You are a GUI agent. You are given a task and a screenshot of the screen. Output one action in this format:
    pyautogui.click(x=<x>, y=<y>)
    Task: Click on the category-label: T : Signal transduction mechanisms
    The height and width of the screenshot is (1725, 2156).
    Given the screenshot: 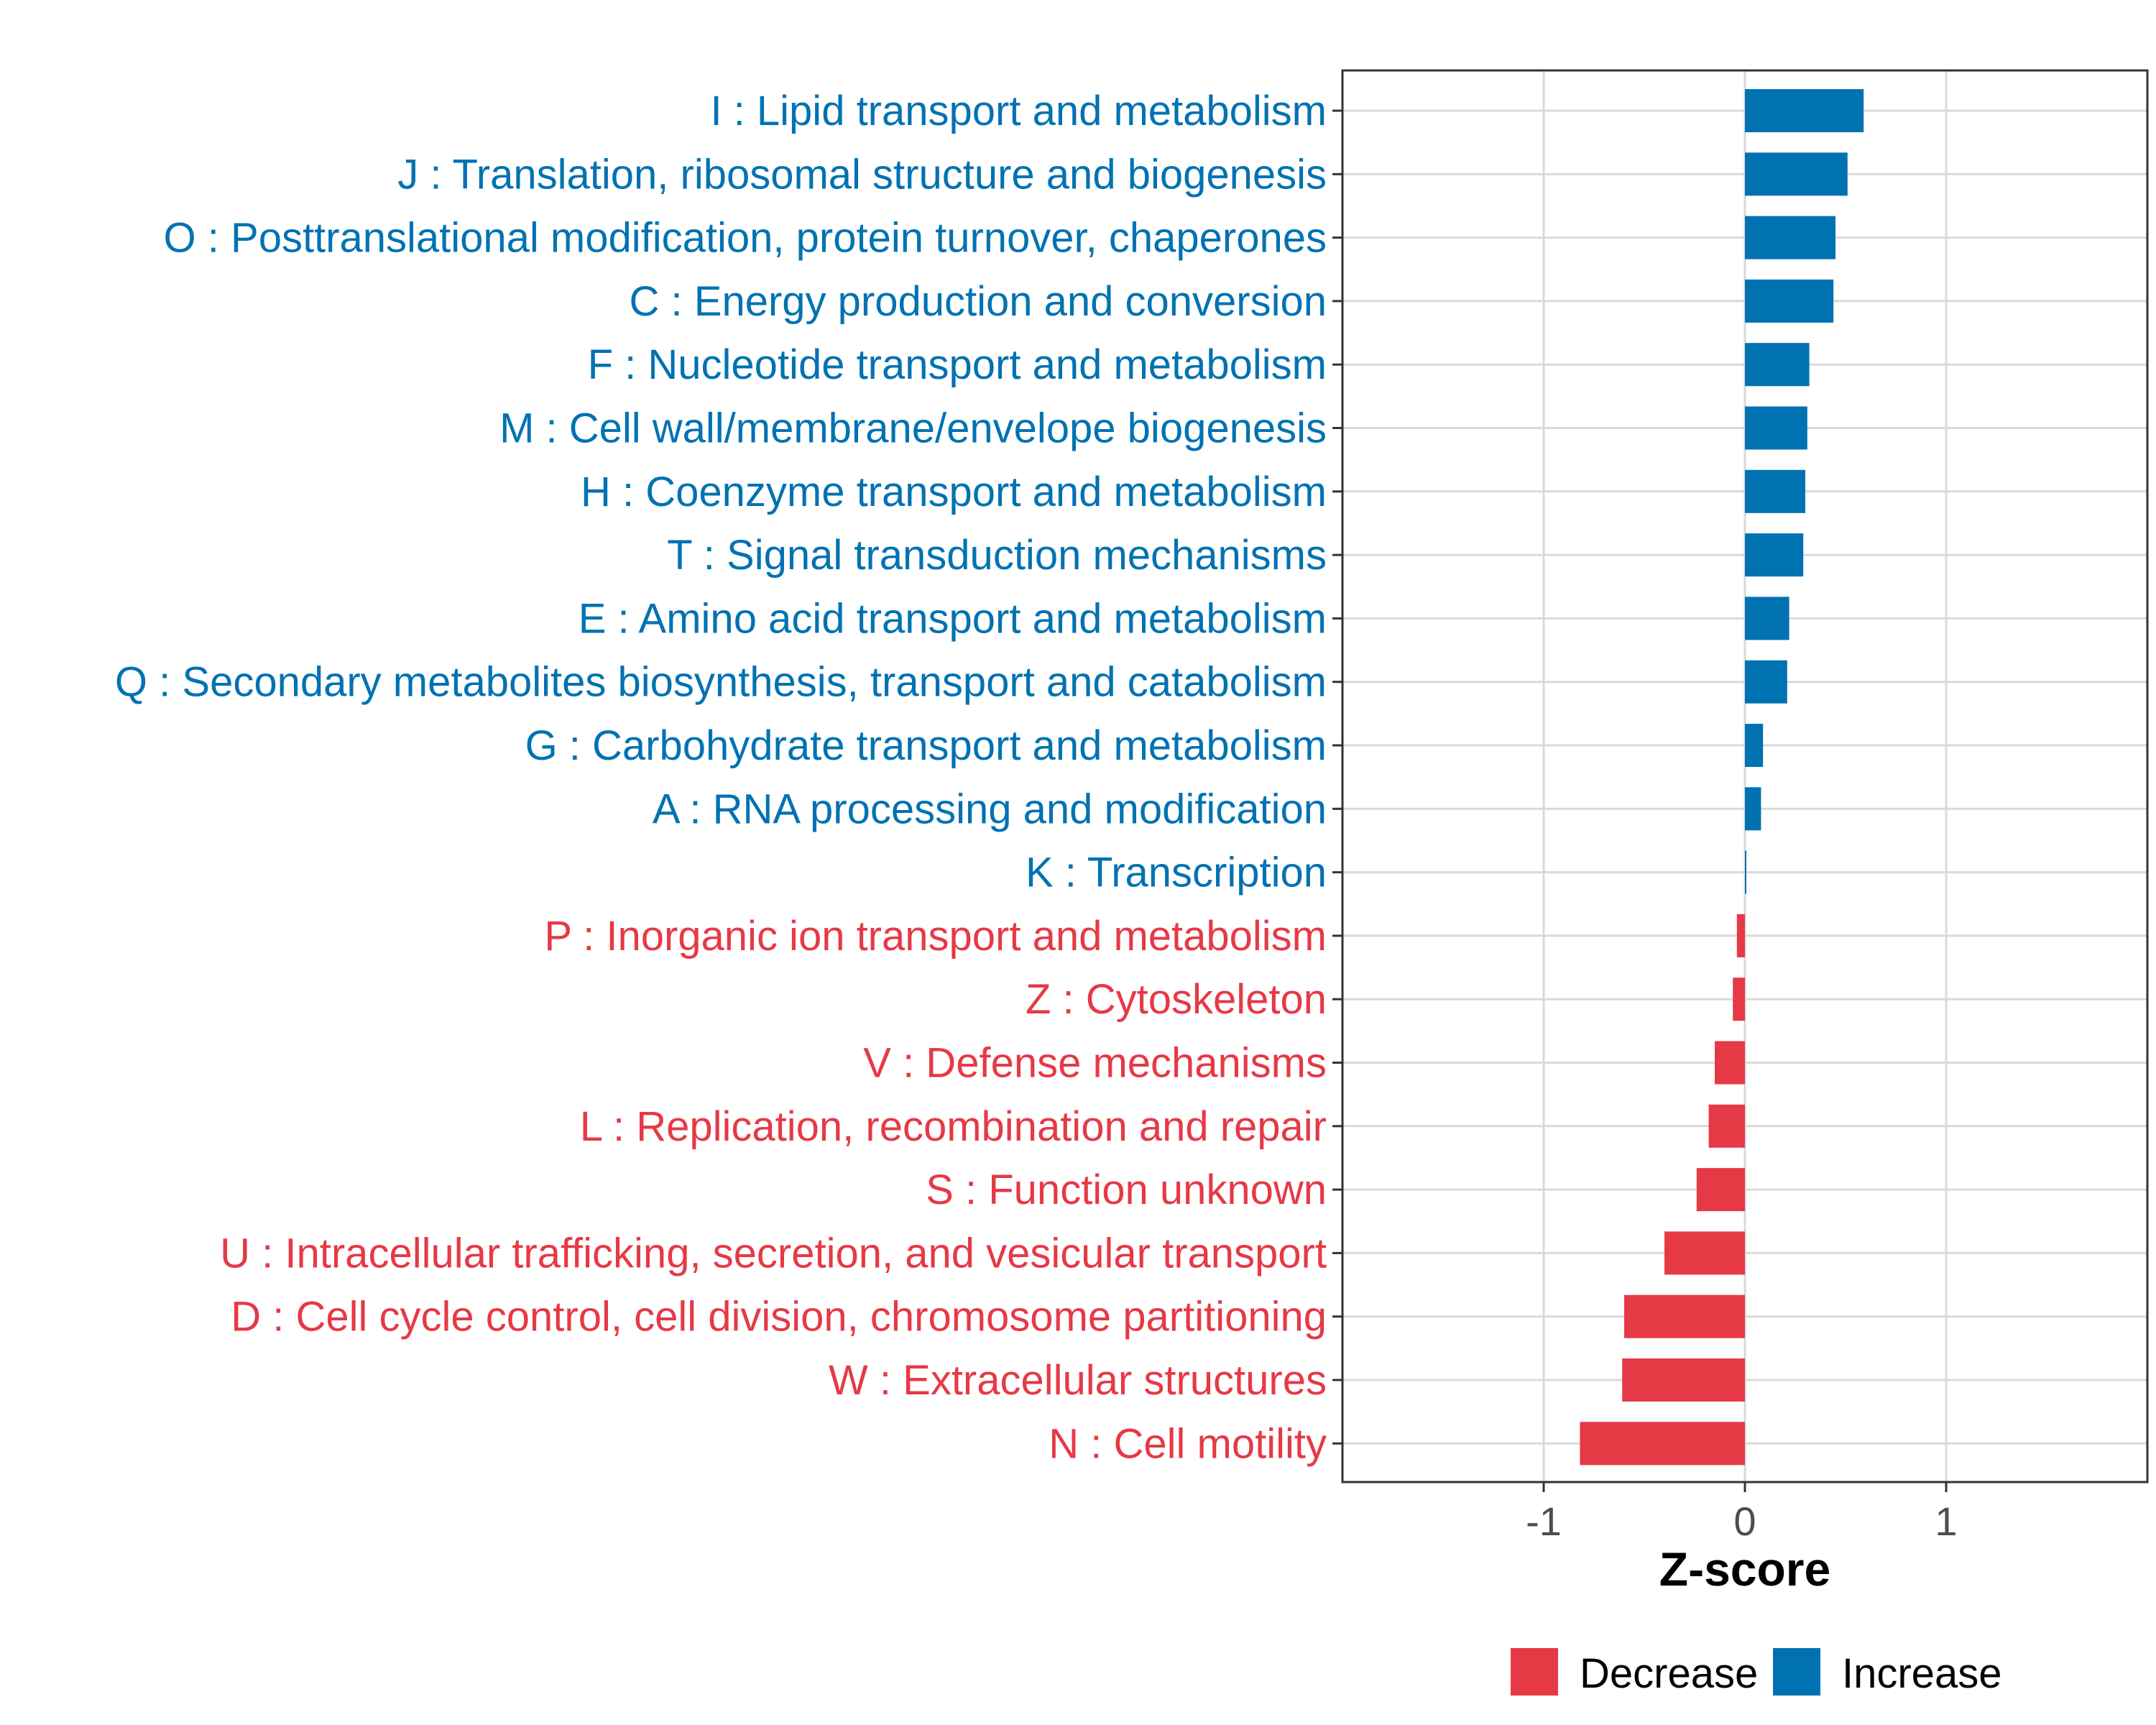 What is the action you would take?
    pyautogui.click(x=997, y=555)
    